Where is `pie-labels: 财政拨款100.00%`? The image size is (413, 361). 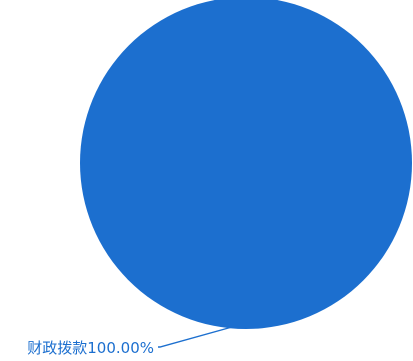
pie-labels: 财政拨款100.00% is located at coordinates (130, 341).